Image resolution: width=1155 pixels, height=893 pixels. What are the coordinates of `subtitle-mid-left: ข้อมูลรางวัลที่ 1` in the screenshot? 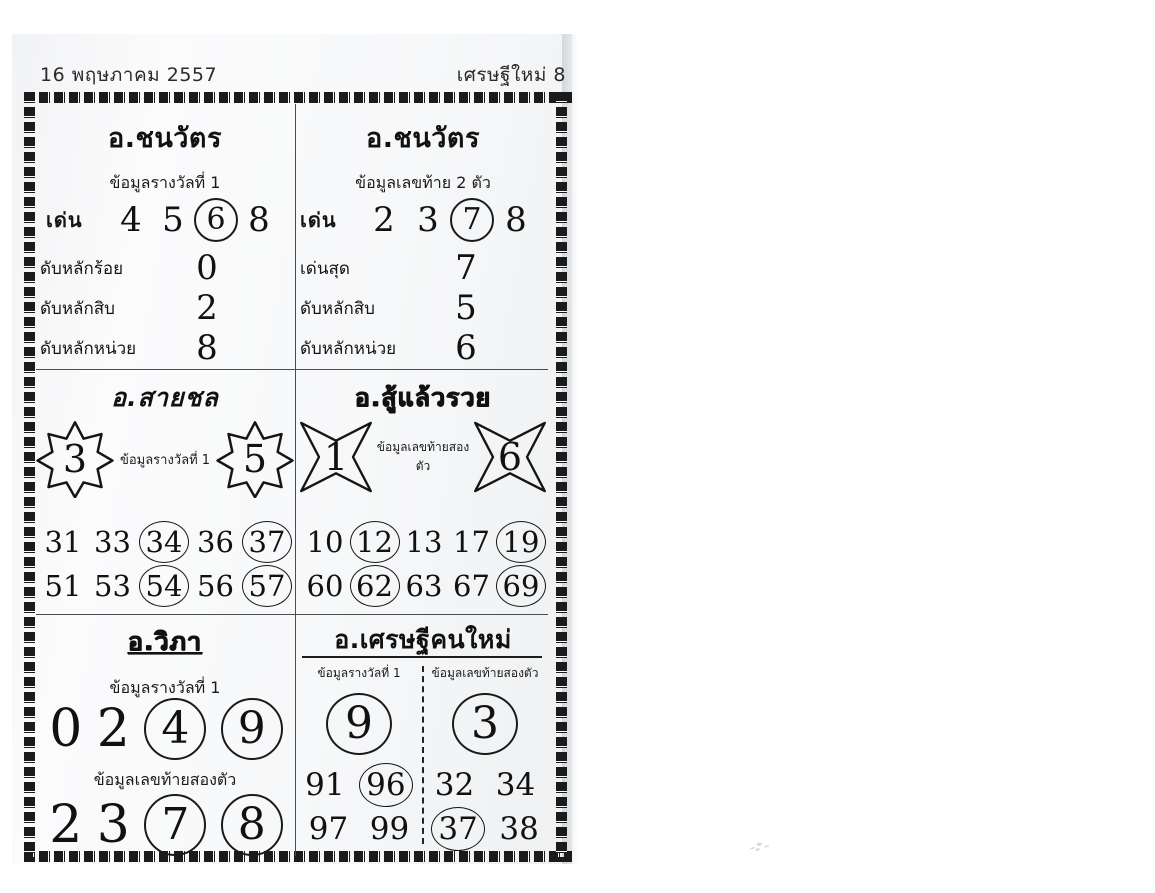 It's located at (165, 460).